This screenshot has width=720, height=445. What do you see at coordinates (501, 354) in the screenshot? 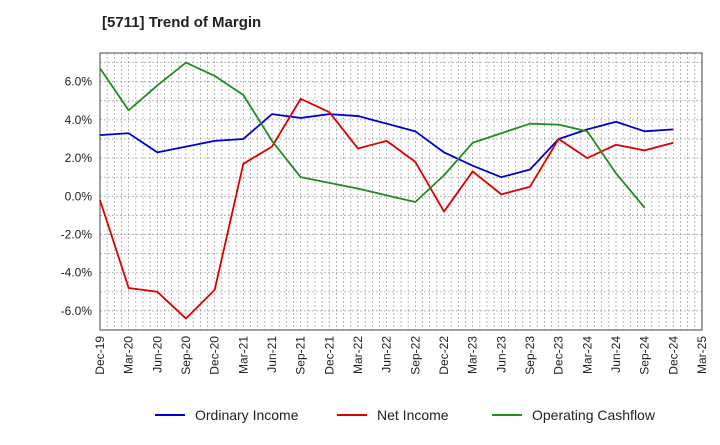
I see `x-tick-label: Jun-23` at bounding box center [501, 354].